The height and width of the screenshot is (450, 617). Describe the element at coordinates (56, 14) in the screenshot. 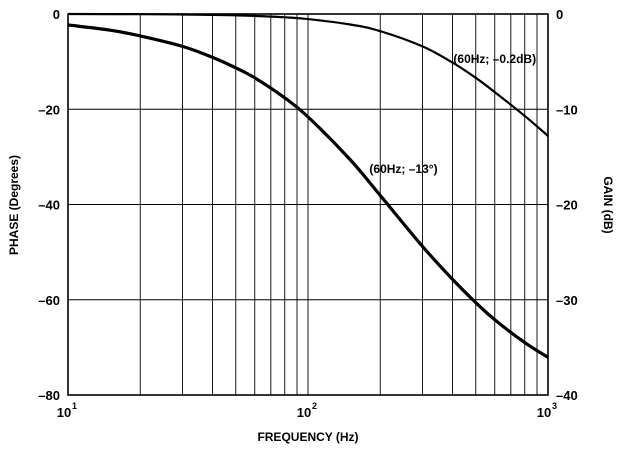

I see `left-y-tick-label: 0` at that location.